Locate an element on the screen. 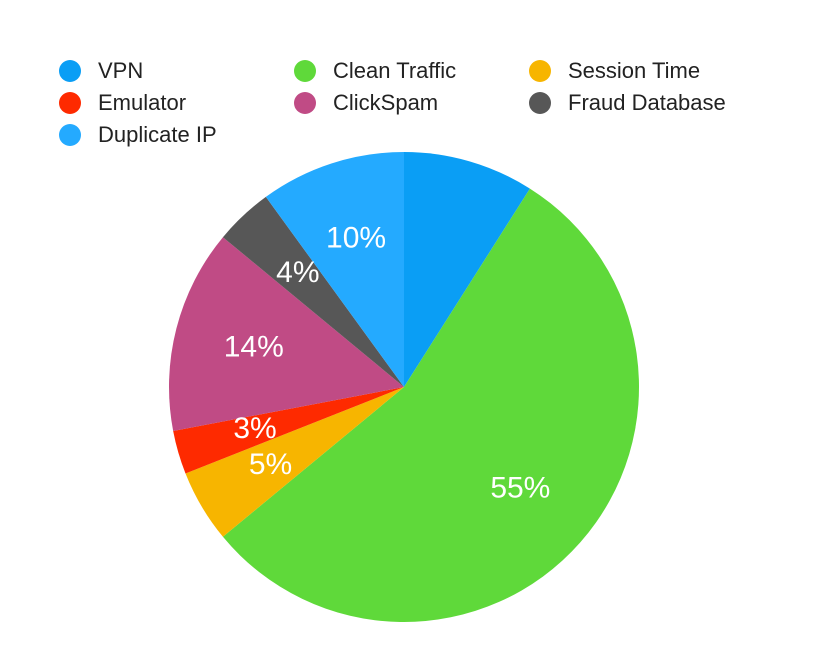 The width and height of the screenshot is (837, 649). slice-label: 3% is located at coordinates (254, 428).